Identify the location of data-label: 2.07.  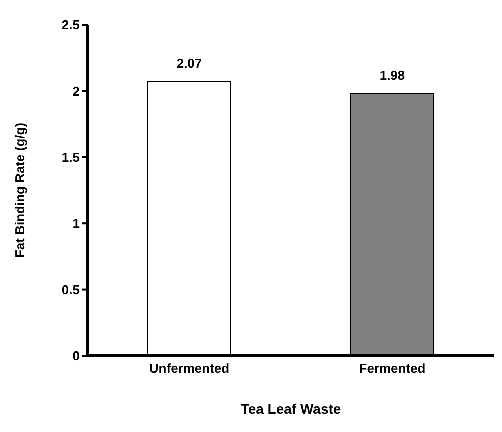
(189, 63).